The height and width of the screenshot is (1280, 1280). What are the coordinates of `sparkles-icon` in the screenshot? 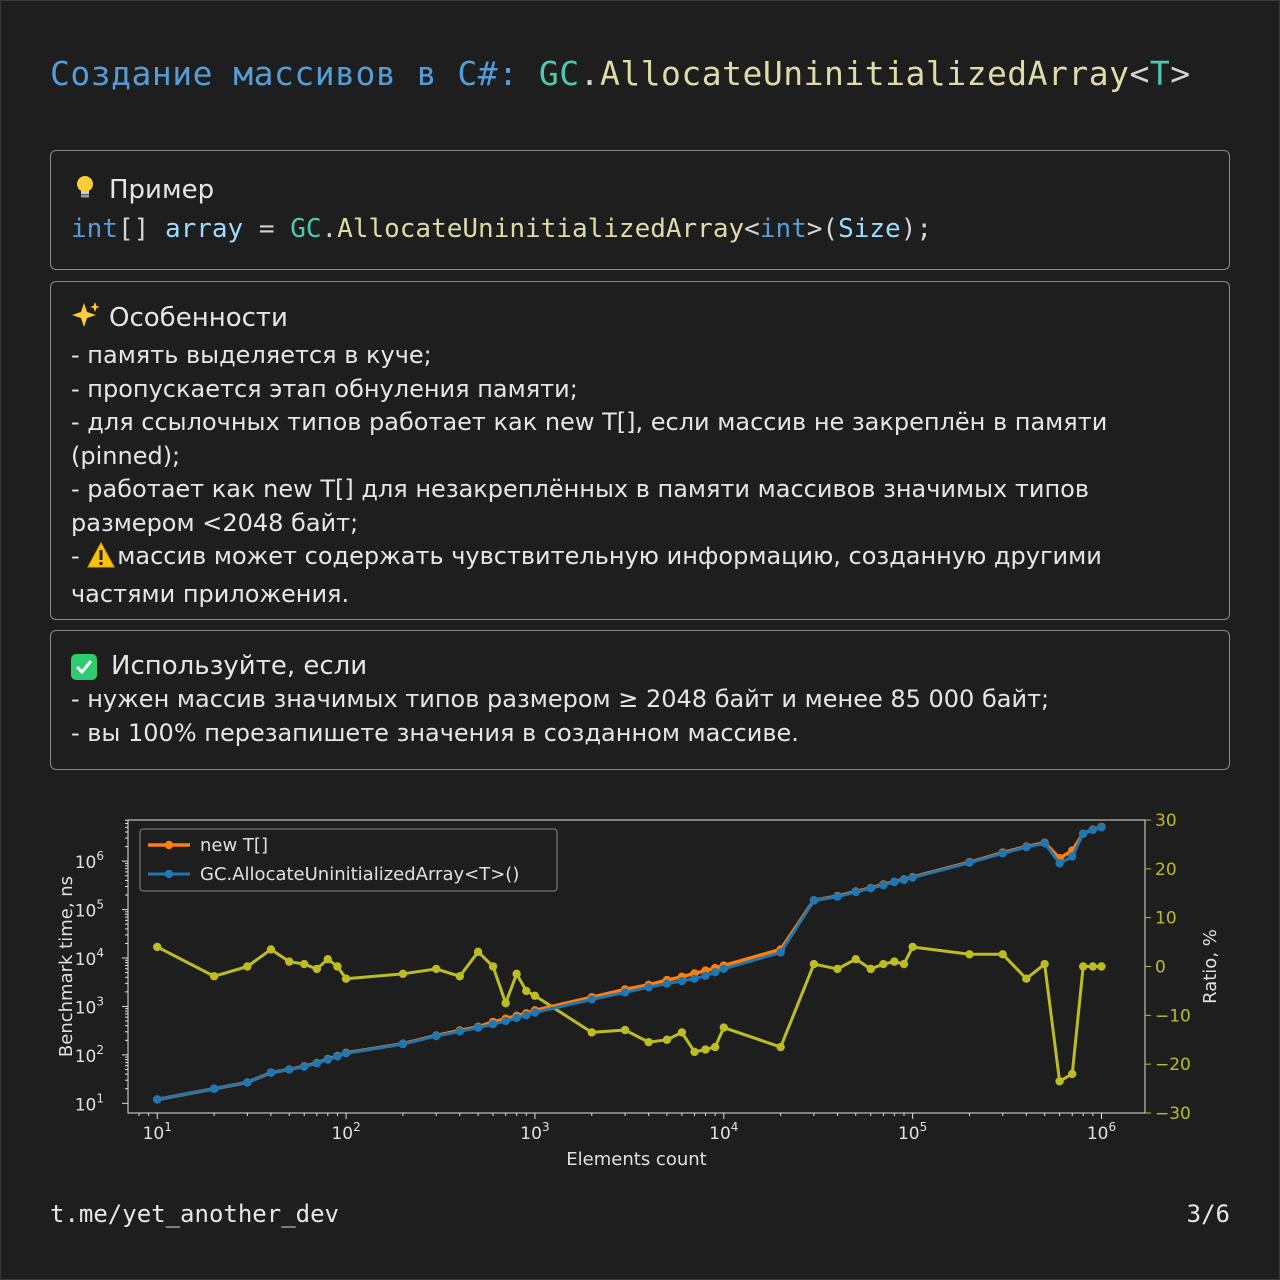 It's located at (87, 318).